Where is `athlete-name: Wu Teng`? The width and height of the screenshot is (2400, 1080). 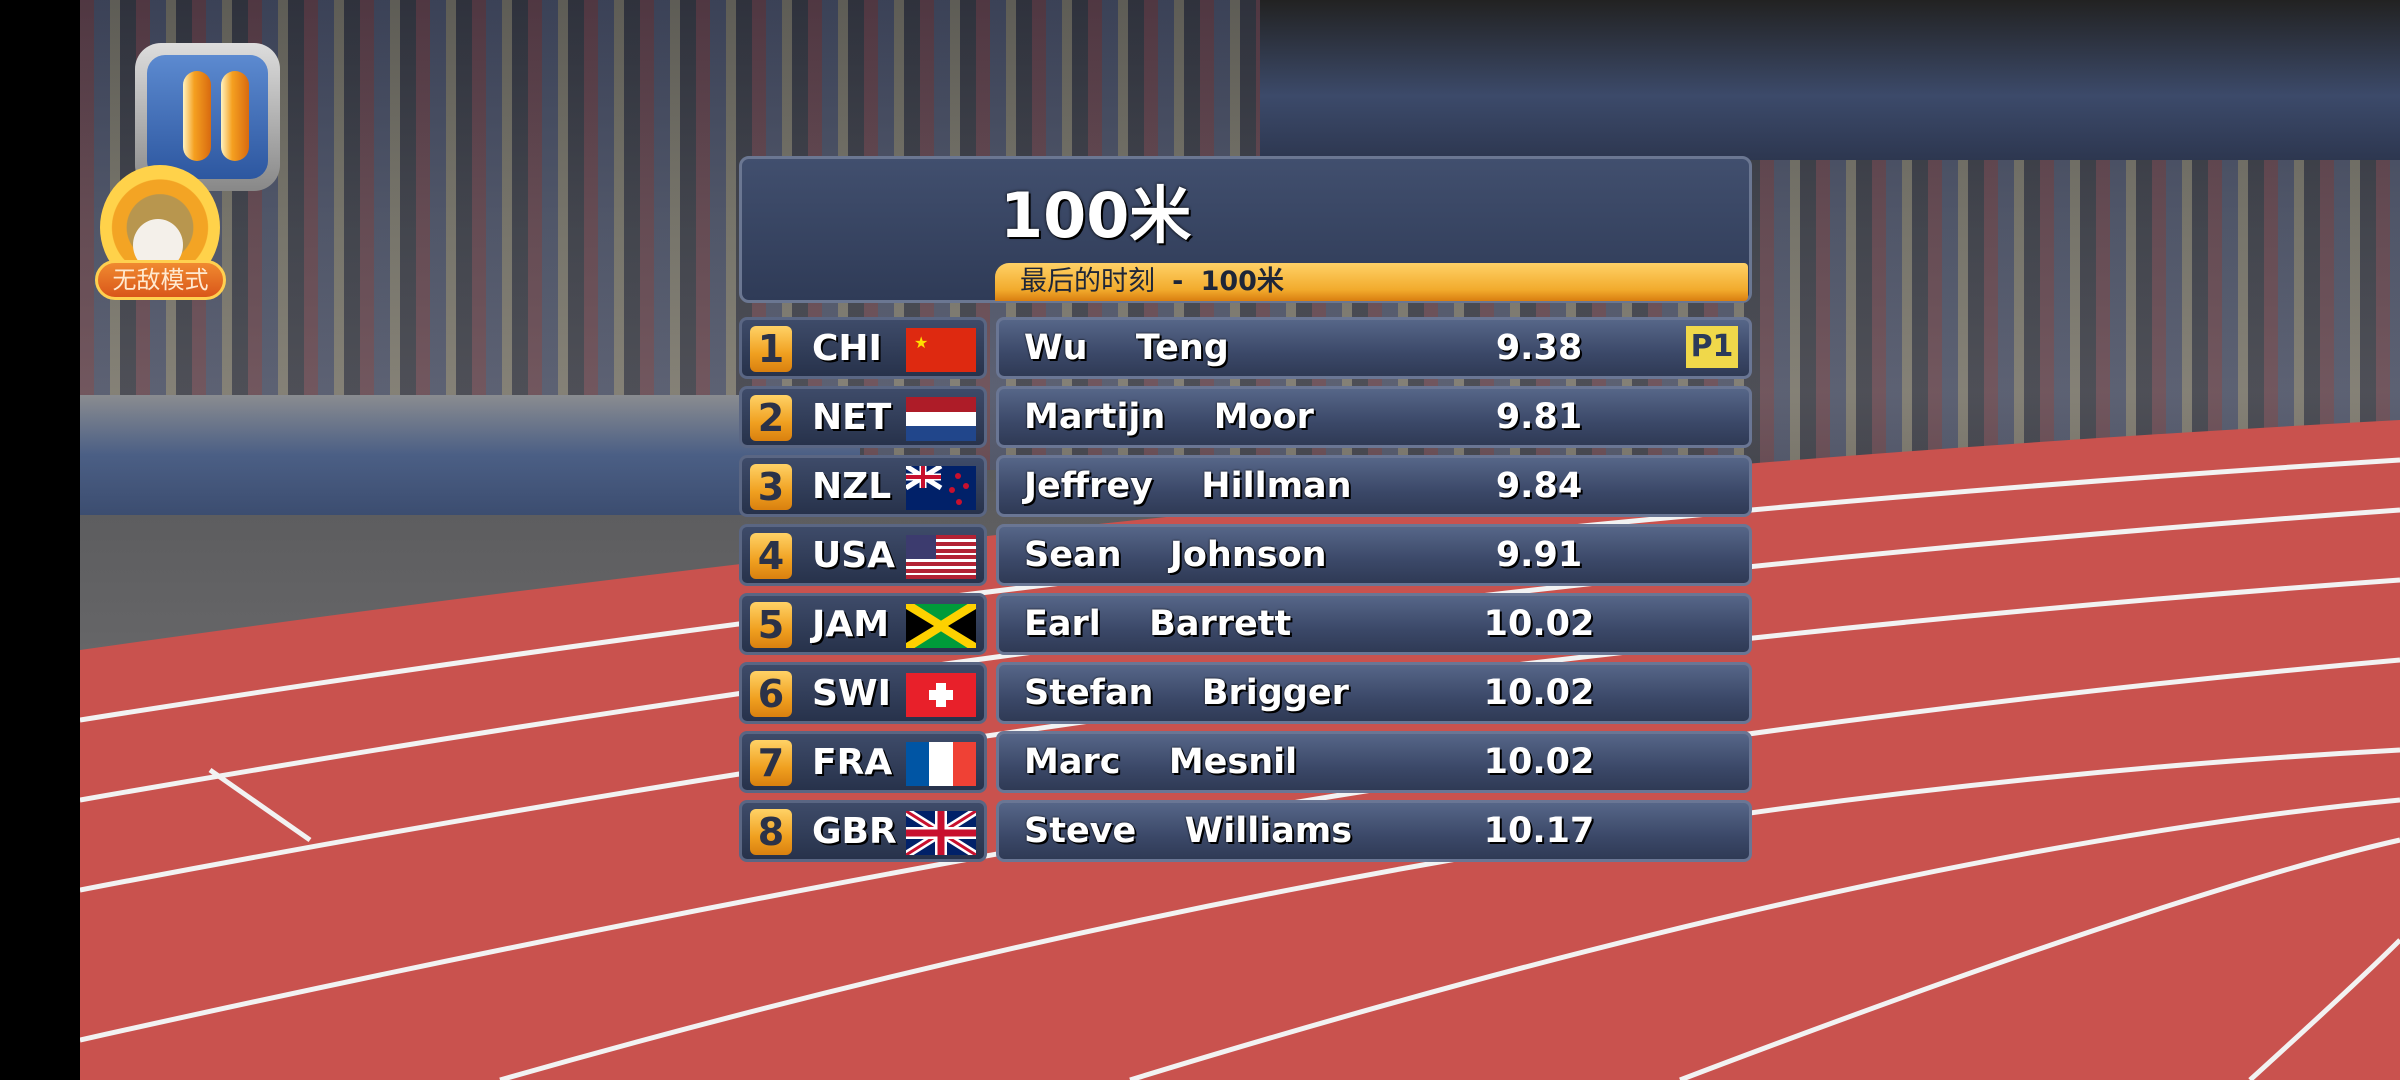 athlete-name: Wu Teng is located at coordinates (1126, 348).